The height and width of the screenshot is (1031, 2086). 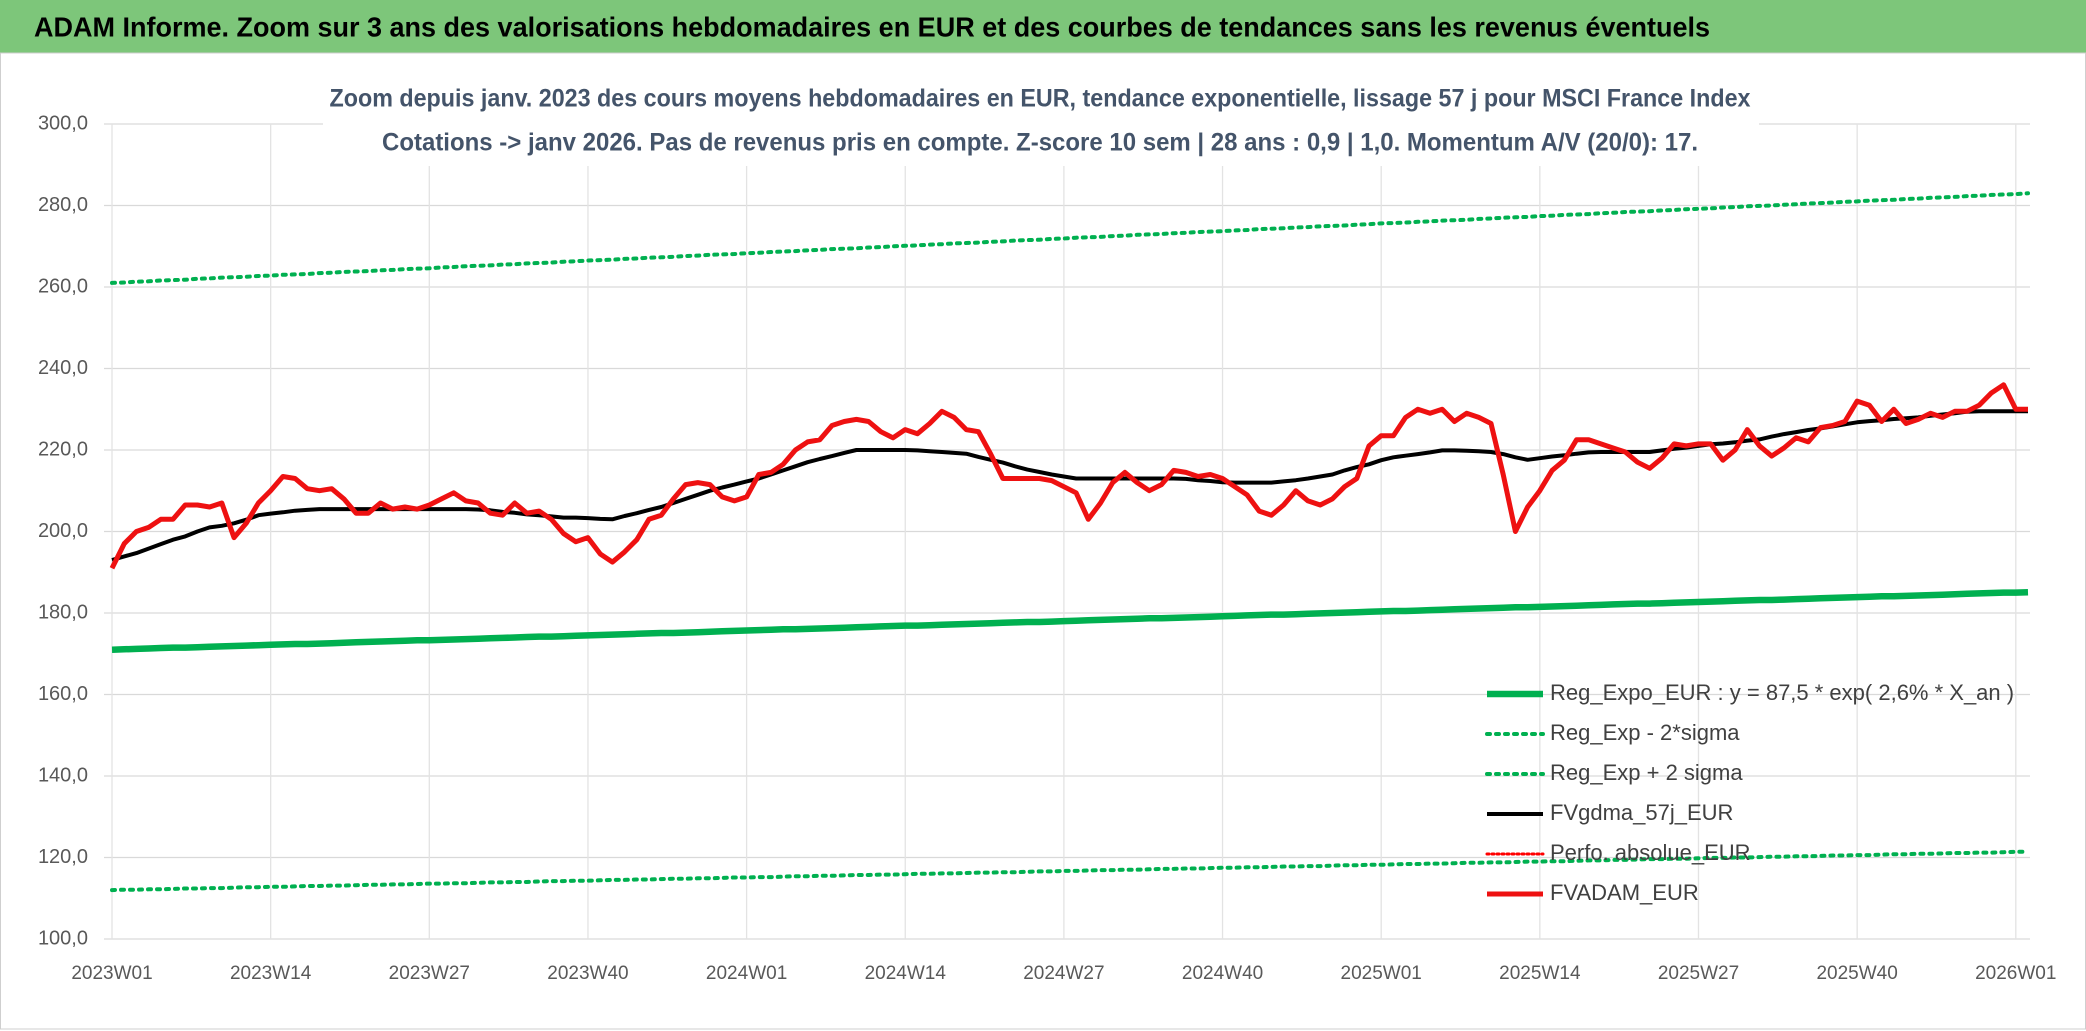 What do you see at coordinates (1646, 772) in the screenshot?
I see `legend-label: Reg_Exp + 2 sigma` at bounding box center [1646, 772].